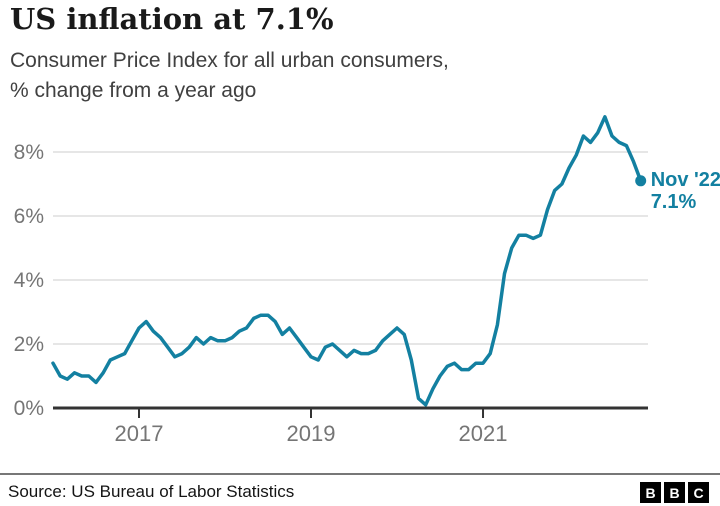  I want to click on x-axis-label: 2021, so click(483, 433).